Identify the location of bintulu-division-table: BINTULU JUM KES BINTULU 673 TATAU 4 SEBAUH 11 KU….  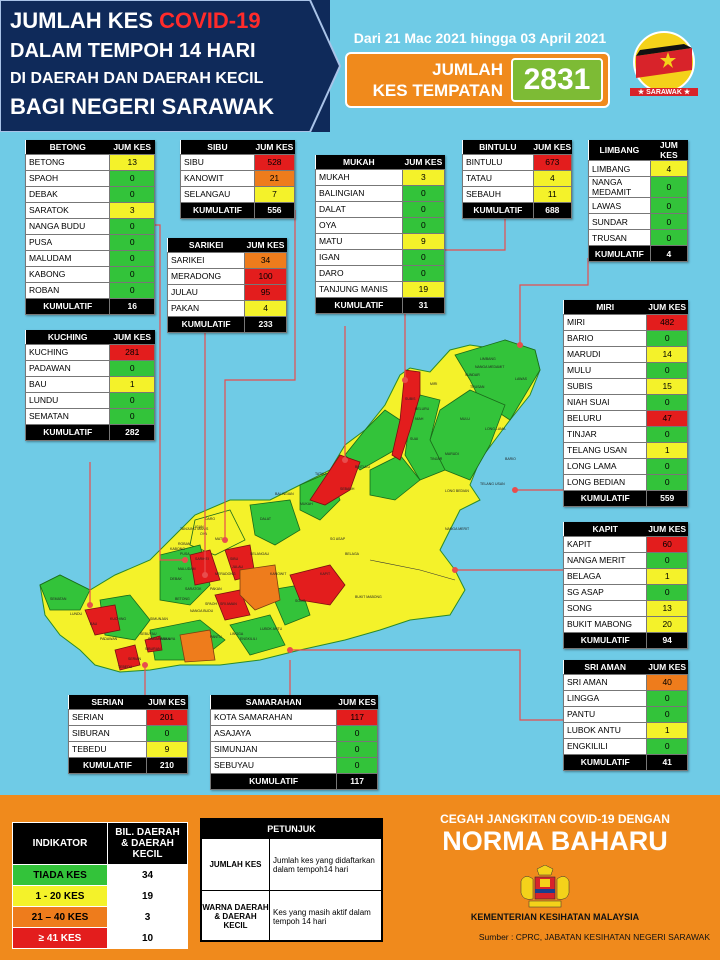
(517, 179).